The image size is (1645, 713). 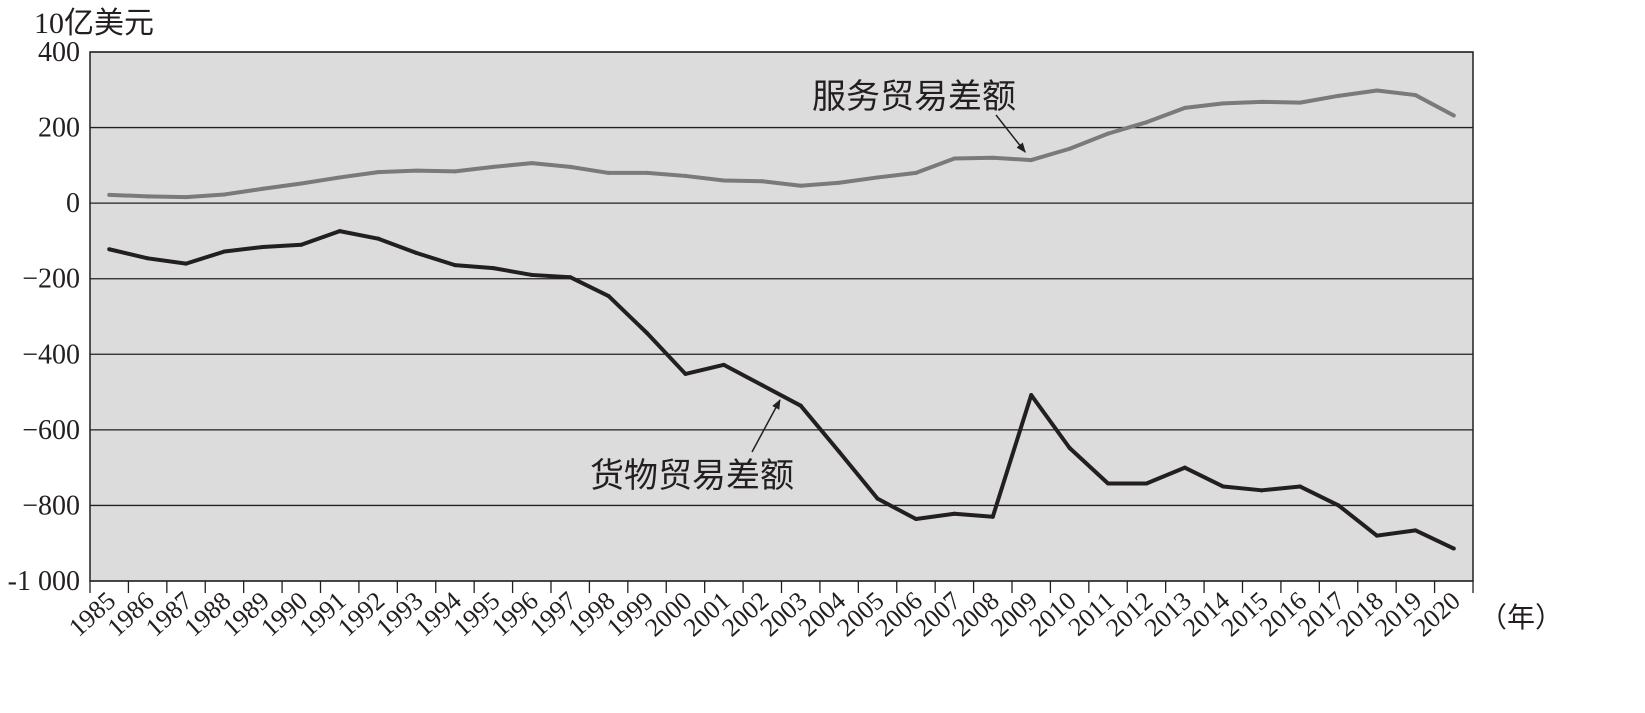 What do you see at coordinates (766, 426) in the screenshot?
I see `goods-balance-arrow` at bounding box center [766, 426].